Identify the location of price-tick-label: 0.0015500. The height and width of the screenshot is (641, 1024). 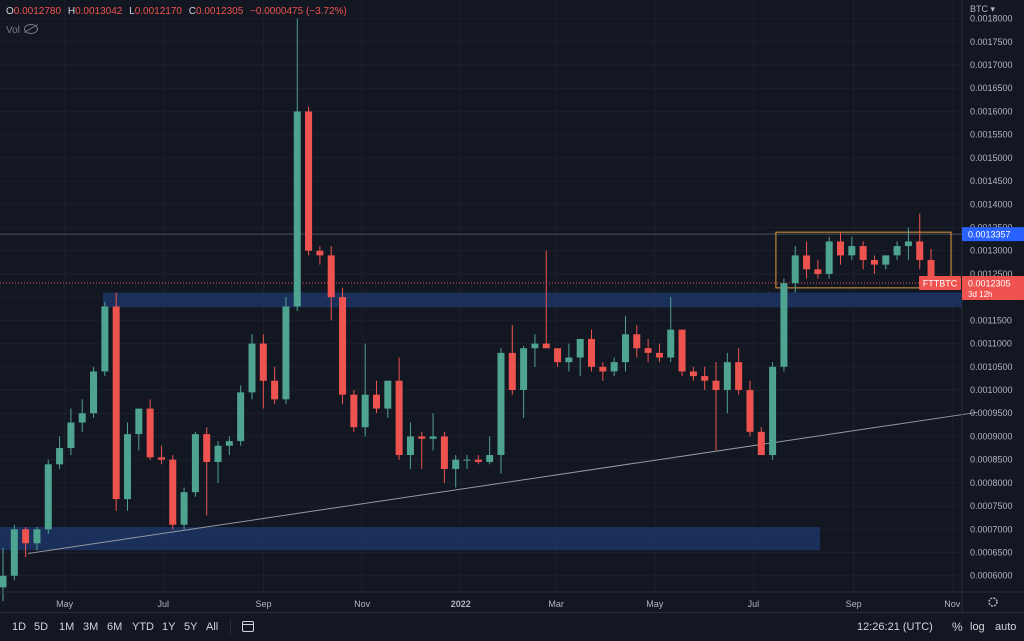
(991, 135).